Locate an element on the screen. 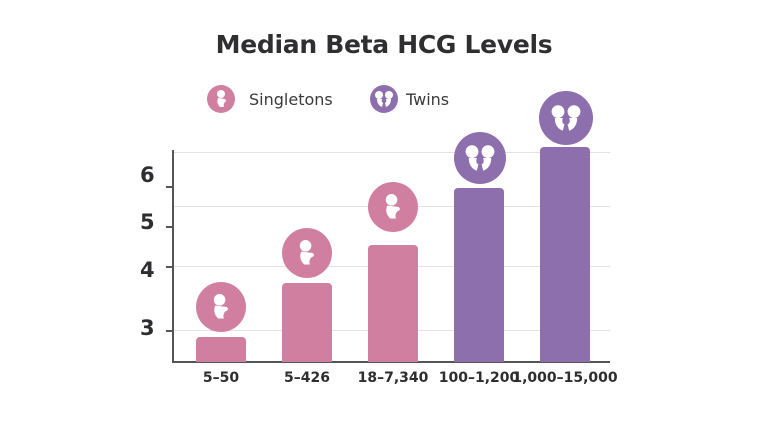 The height and width of the screenshot is (432, 768). x-tick-label: 1,000–15,000 is located at coordinates (565, 378).